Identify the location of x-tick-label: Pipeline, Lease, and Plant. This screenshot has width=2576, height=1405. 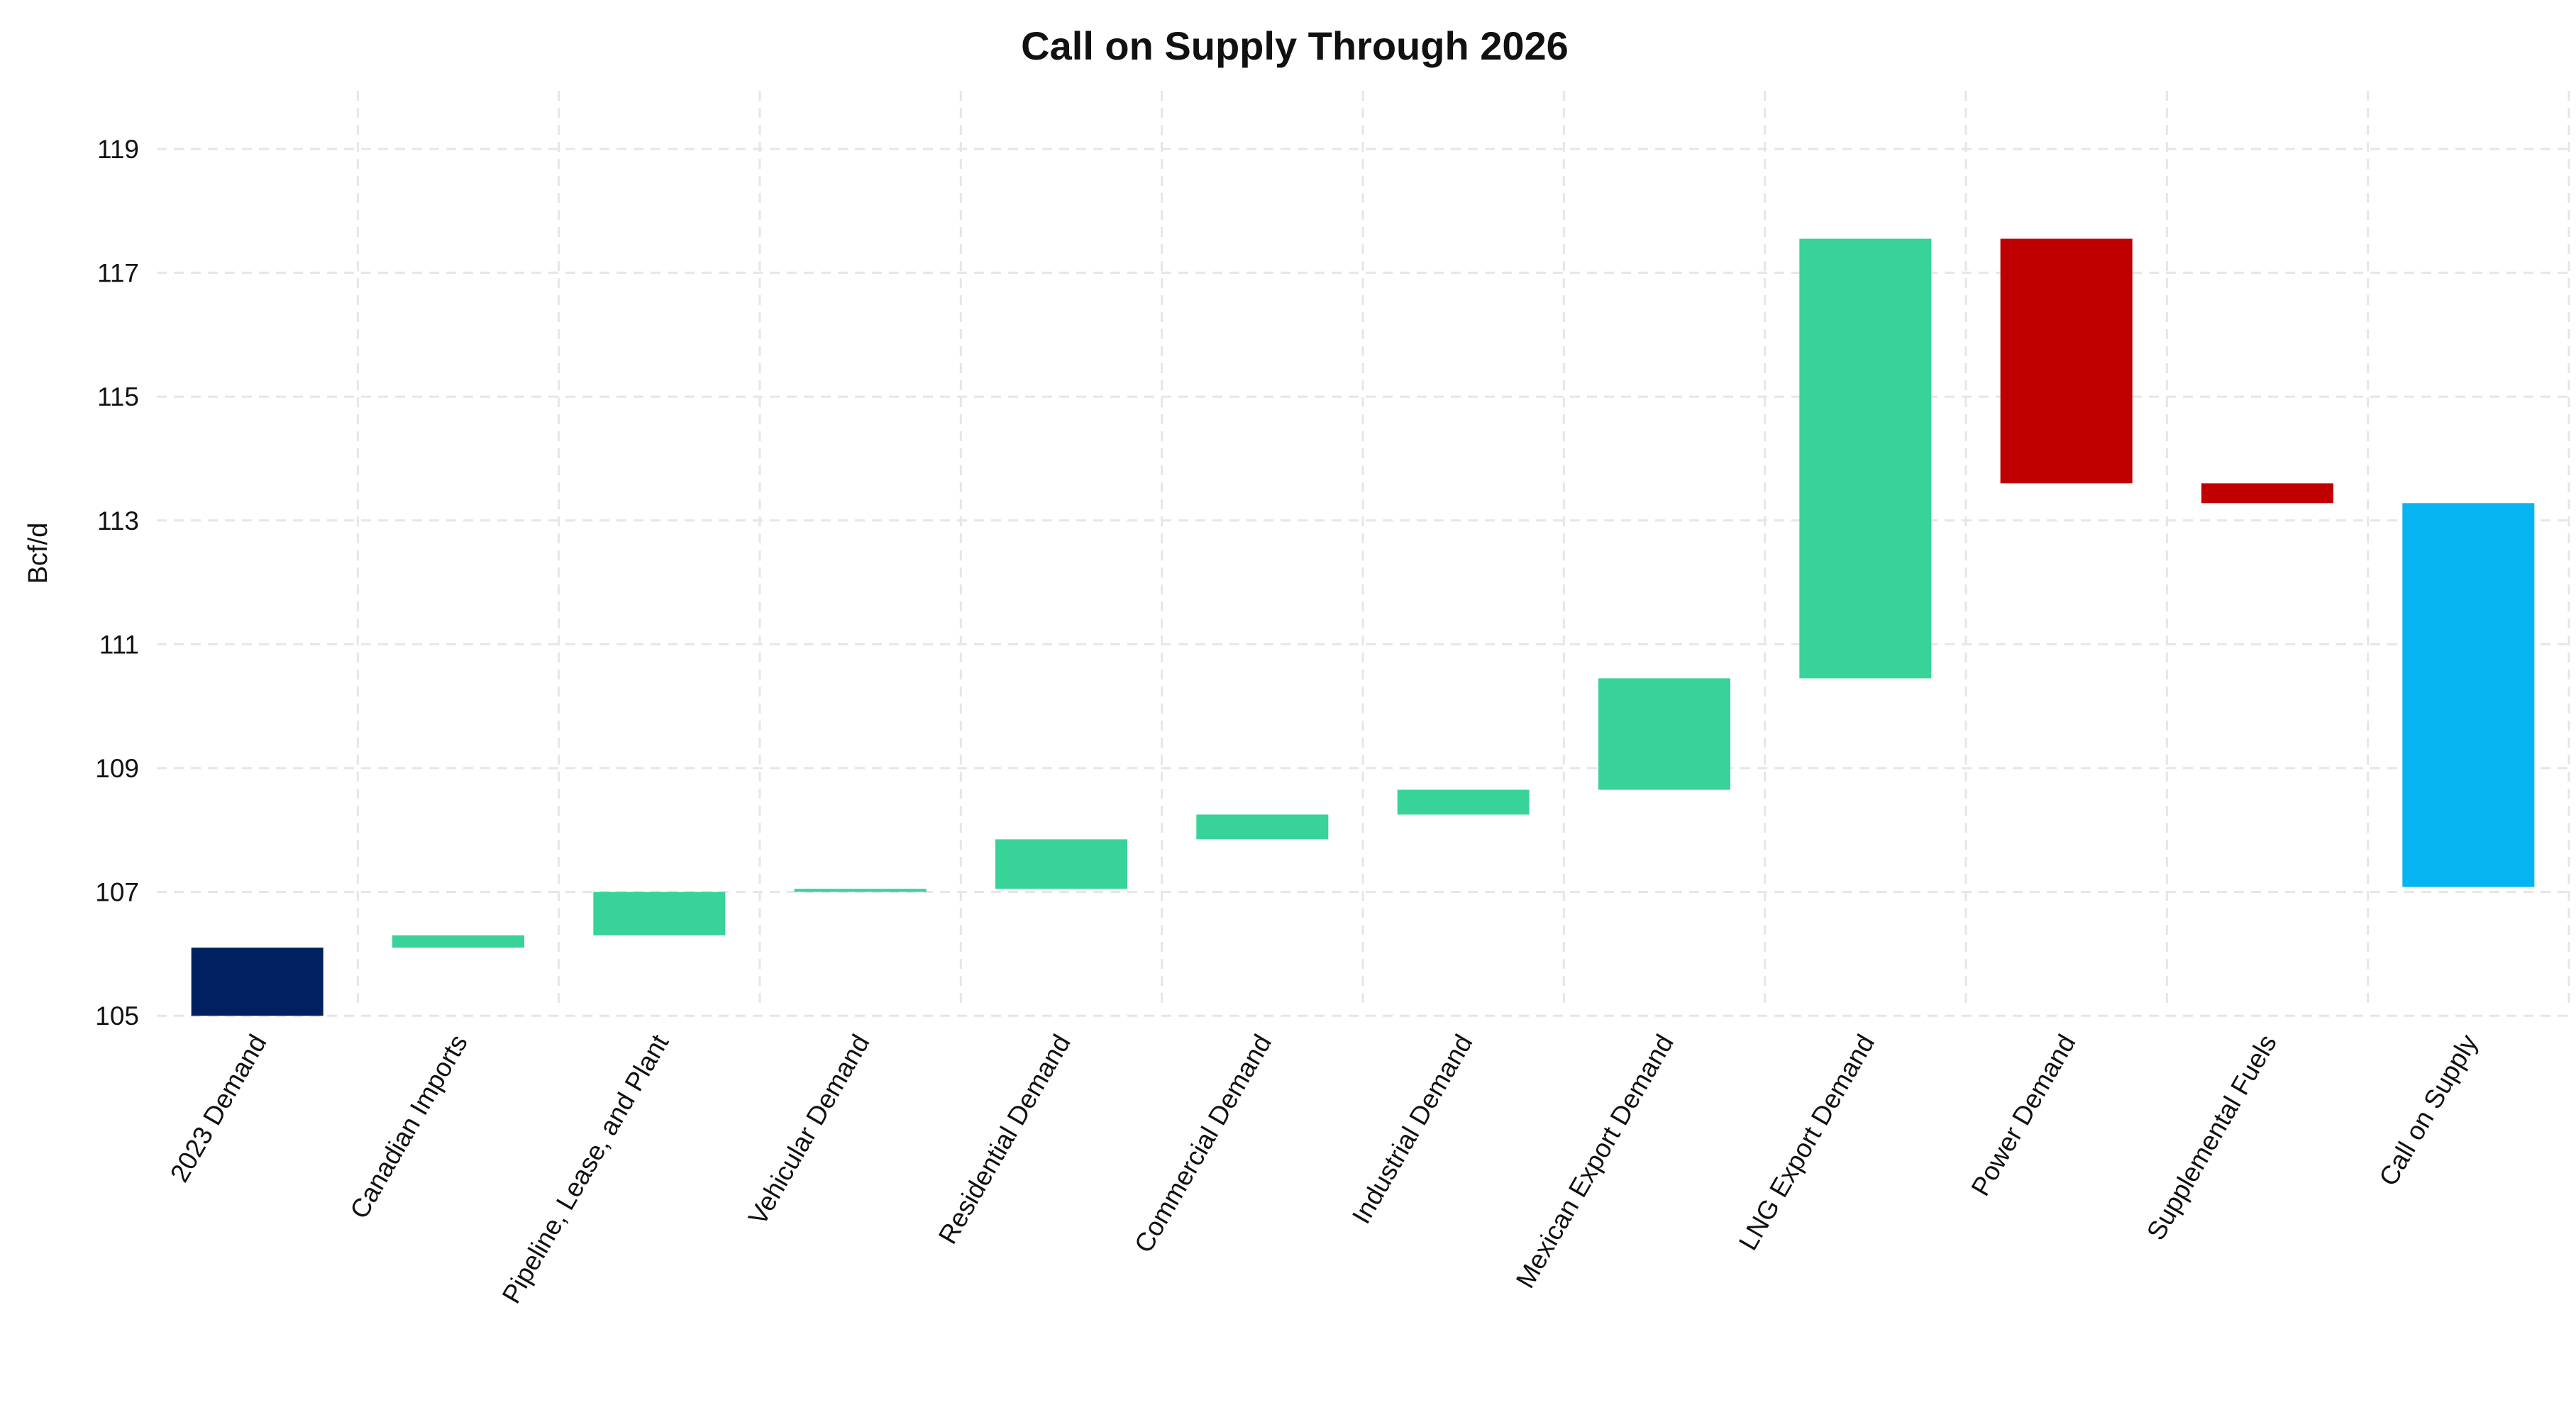
(586, 1168).